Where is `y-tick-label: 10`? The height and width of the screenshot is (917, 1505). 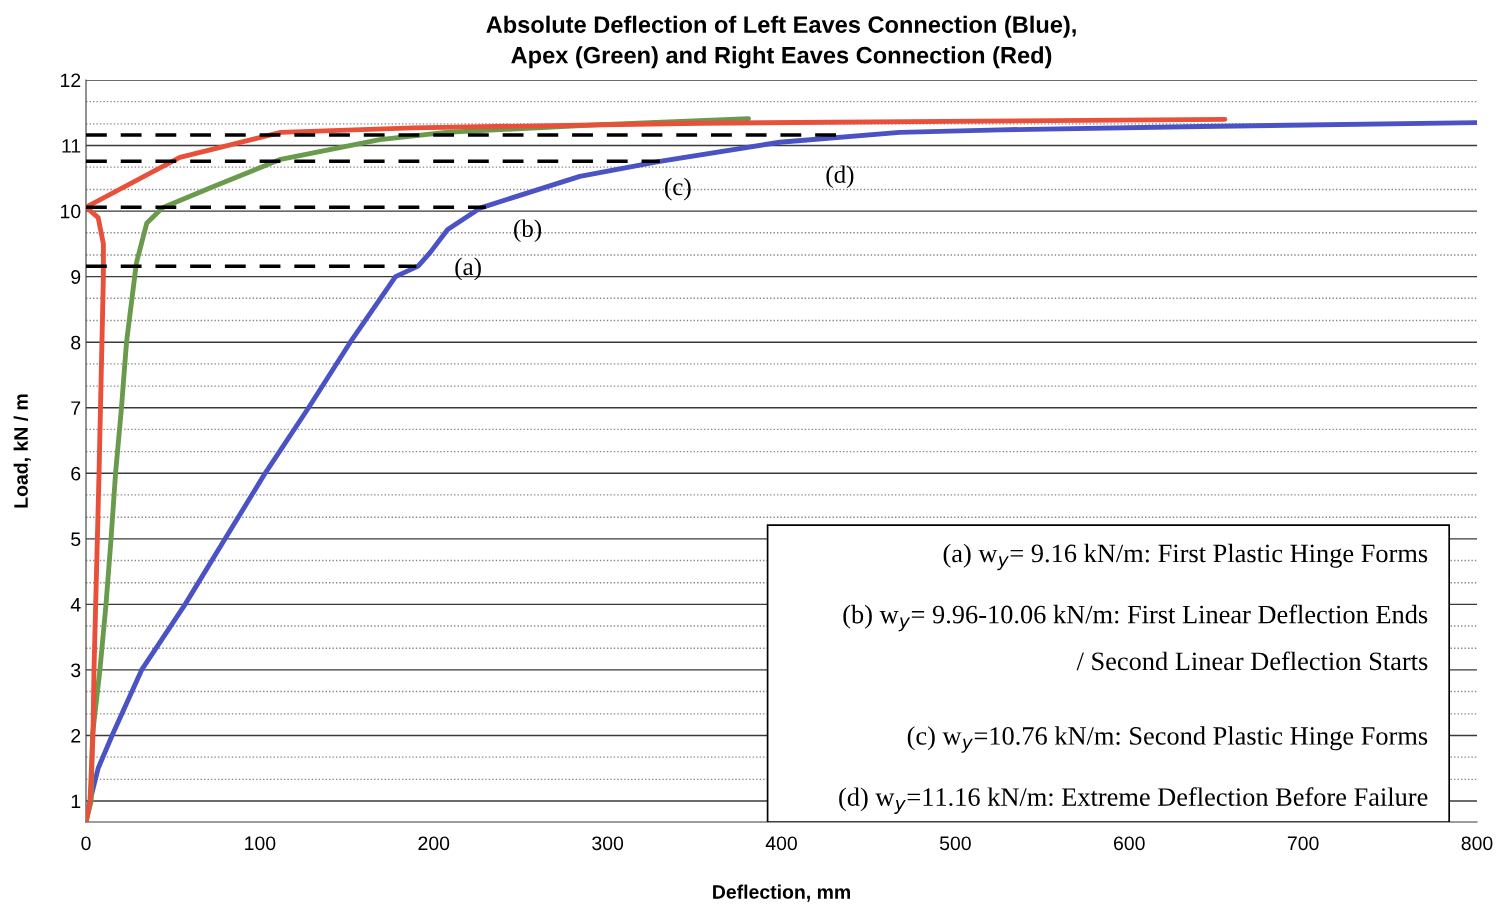
y-tick-label: 10 is located at coordinates (71, 211).